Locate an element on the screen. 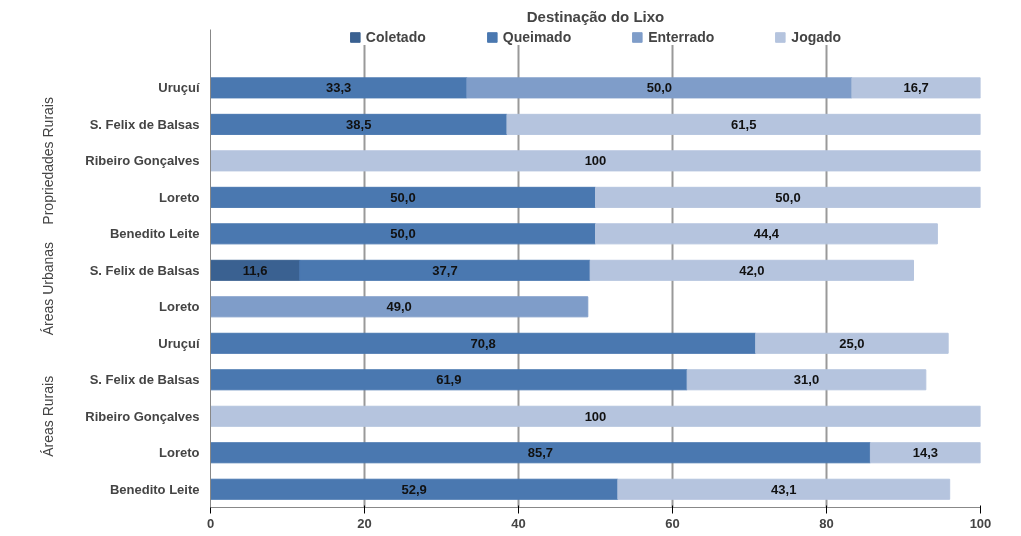 This screenshot has width=1021, height=536. data-label: 25,0 is located at coordinates (852, 343).